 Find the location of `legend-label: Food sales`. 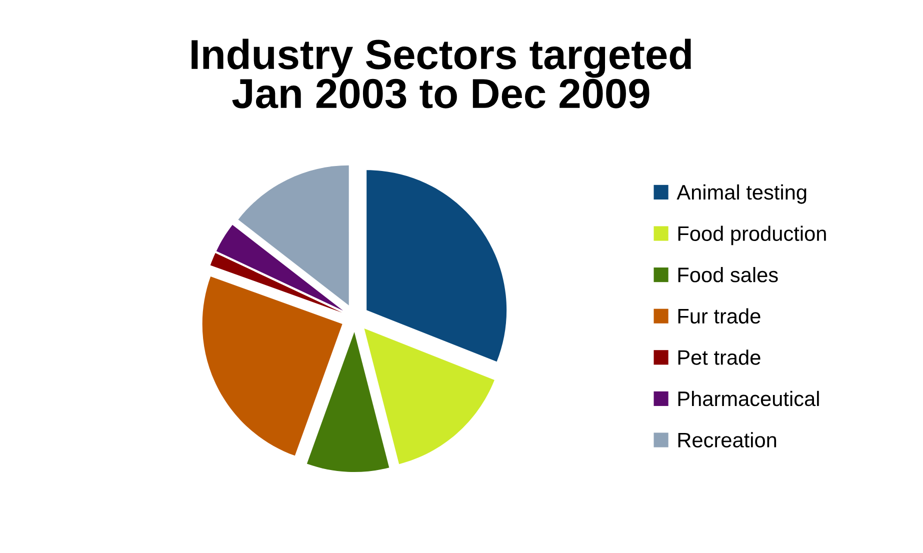

legend-label: Food sales is located at coordinates (728, 274).